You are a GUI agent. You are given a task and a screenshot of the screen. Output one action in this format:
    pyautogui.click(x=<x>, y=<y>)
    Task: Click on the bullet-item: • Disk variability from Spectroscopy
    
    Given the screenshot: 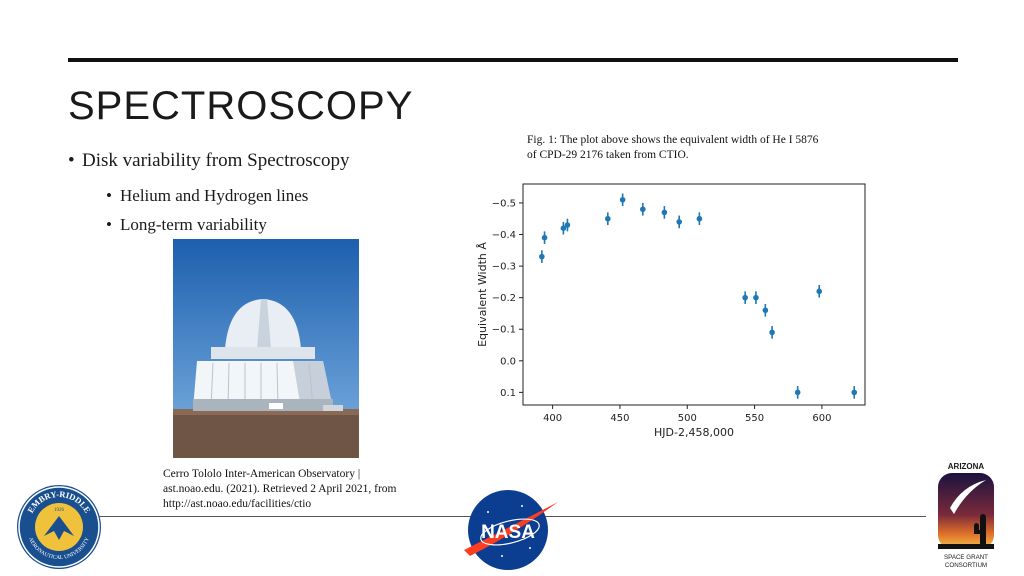 What is the action you would take?
    pyautogui.click(x=209, y=161)
    